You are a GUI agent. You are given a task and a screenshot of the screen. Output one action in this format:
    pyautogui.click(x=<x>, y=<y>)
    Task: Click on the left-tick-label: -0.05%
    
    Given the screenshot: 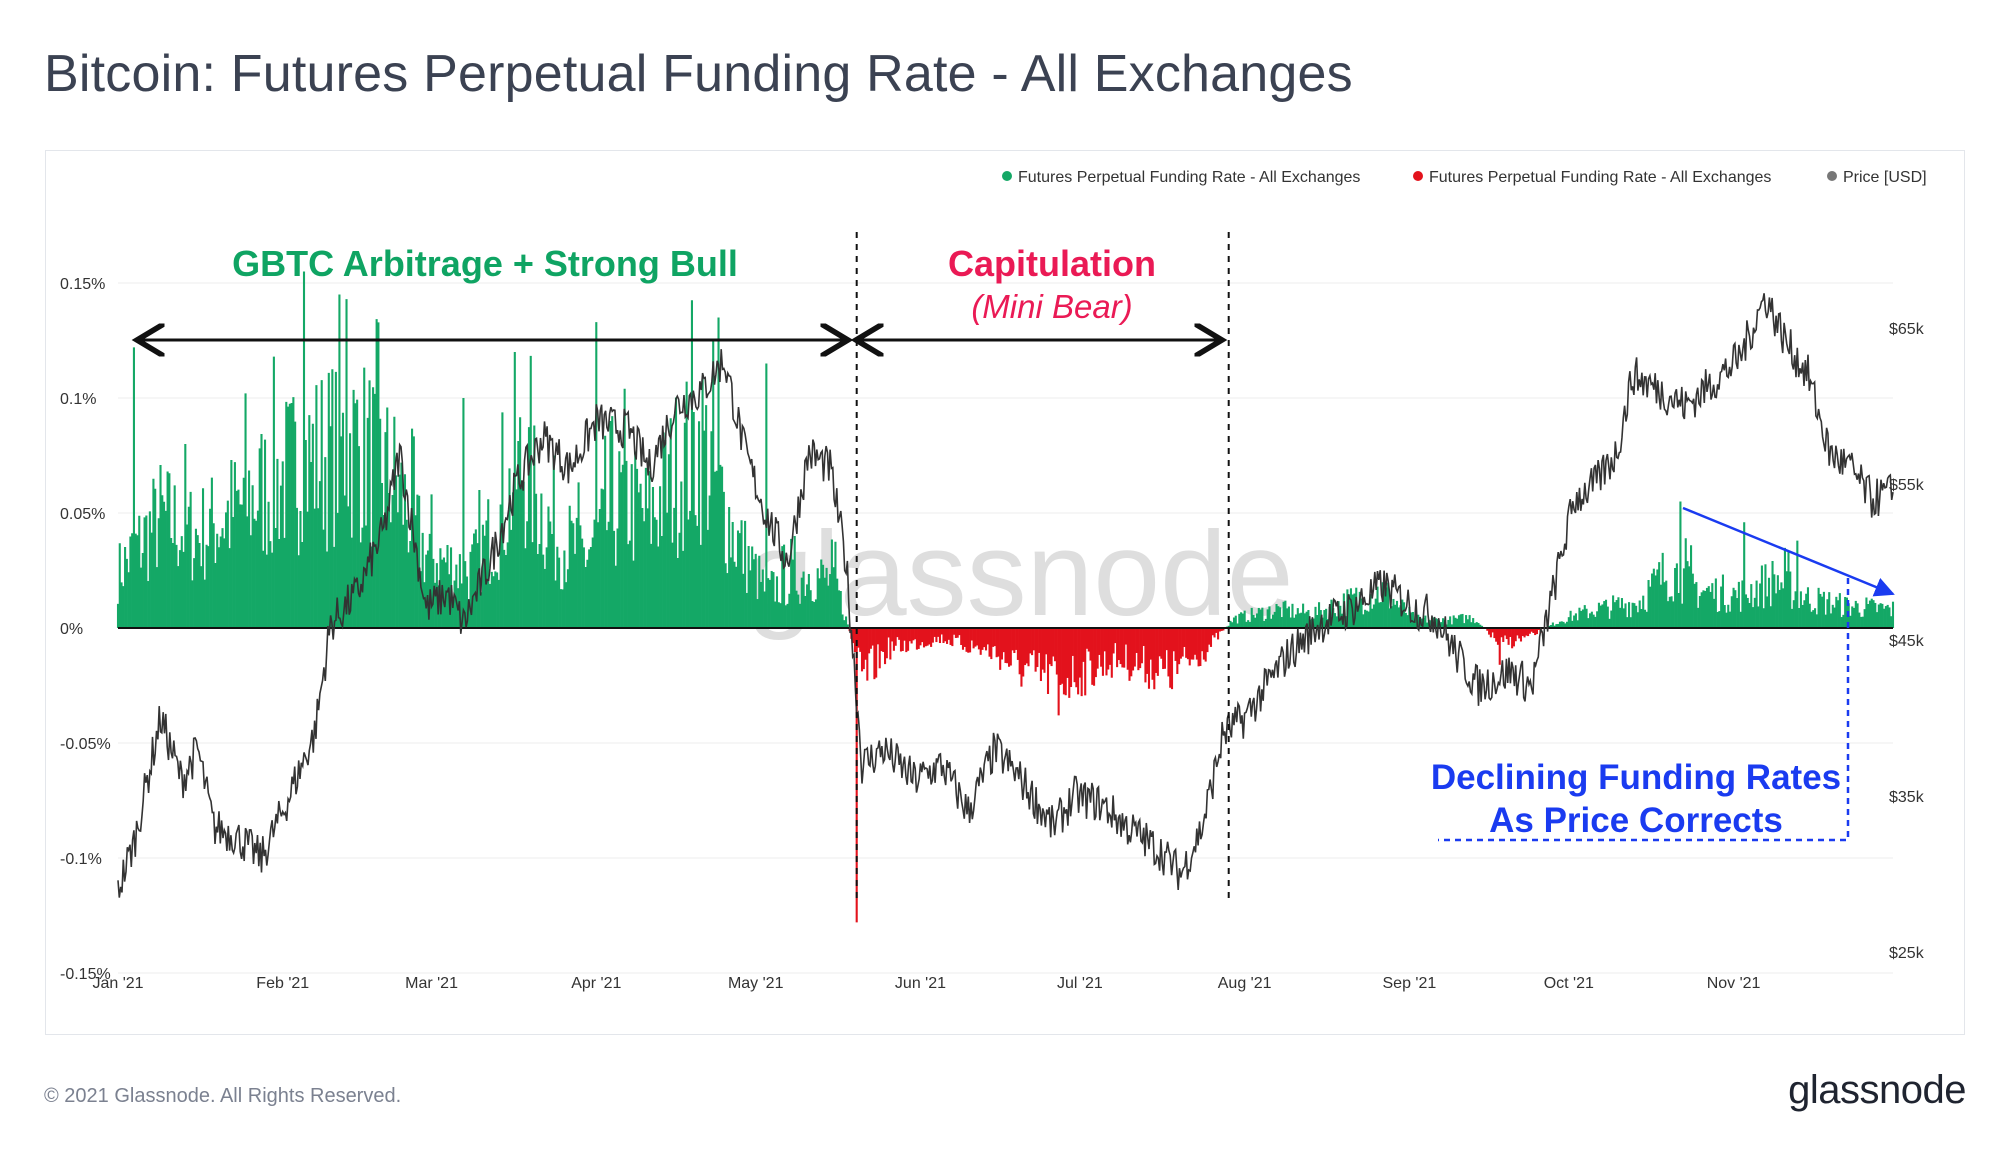 What is the action you would take?
    pyautogui.click(x=85, y=744)
    